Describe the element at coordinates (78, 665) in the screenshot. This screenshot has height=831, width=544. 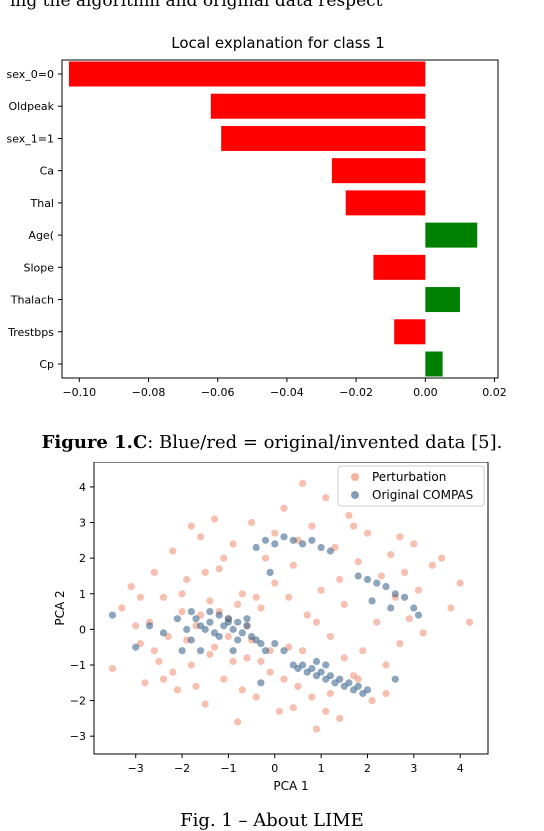
I see `y-tick-label: −1` at that location.